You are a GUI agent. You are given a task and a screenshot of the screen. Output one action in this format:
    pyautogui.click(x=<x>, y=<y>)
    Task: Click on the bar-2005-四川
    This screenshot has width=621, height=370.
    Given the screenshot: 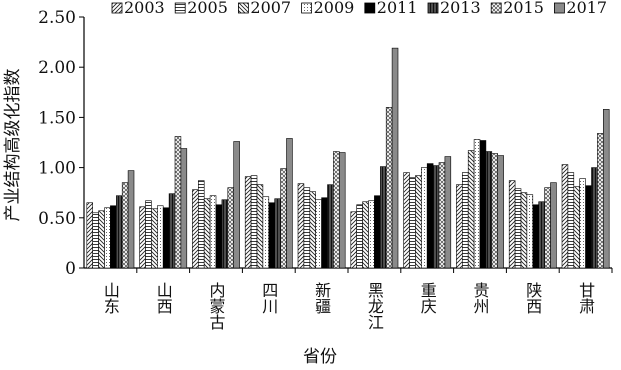 What is the action you would take?
    pyautogui.click(x=254, y=222)
    